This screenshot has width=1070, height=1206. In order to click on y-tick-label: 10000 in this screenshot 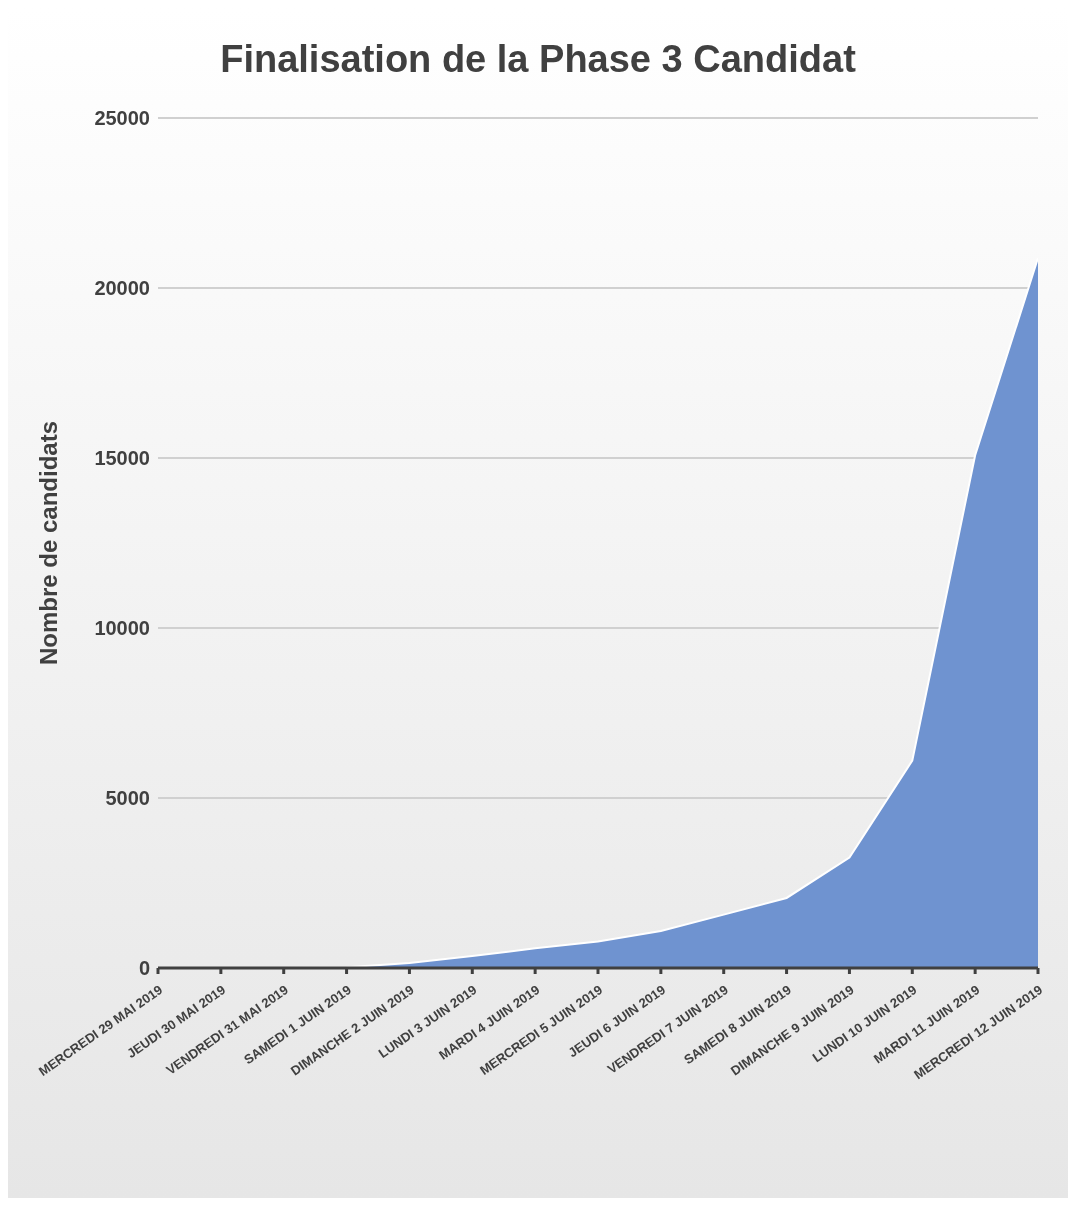, I will do `click(122, 628)`.